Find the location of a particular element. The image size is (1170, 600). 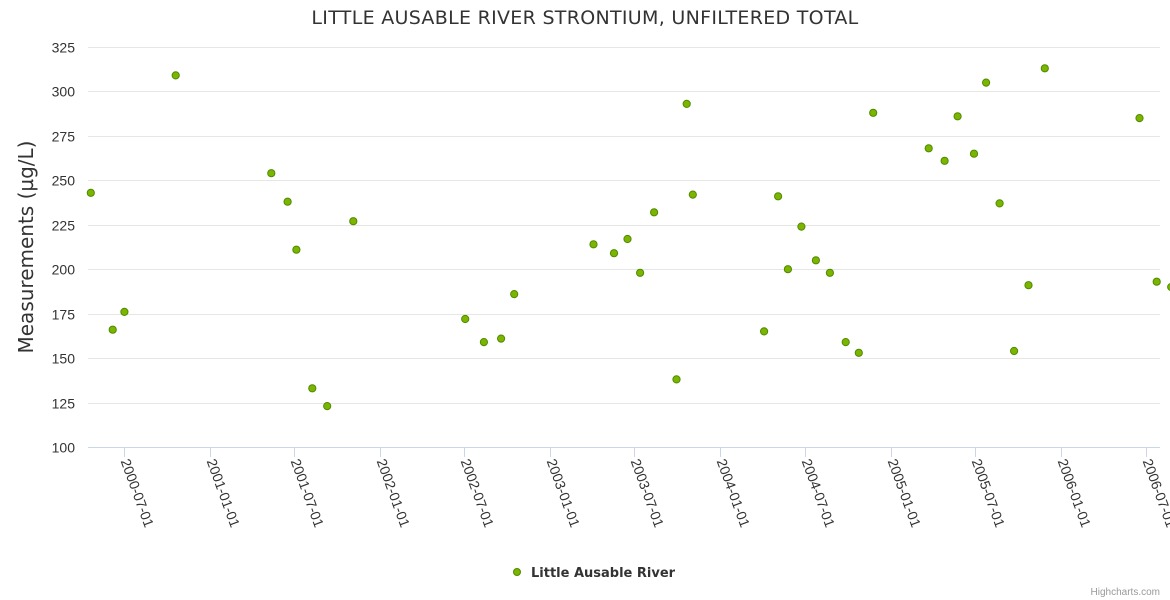

y-axis: 100 125 150 175 200 225 250 275 300 325 is located at coordinates (64, 248).